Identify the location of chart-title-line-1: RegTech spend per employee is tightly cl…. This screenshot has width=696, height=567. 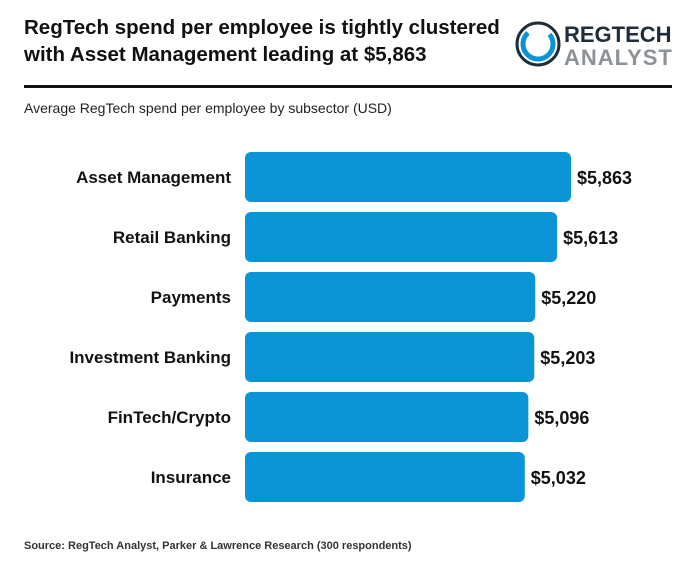
(262, 27).